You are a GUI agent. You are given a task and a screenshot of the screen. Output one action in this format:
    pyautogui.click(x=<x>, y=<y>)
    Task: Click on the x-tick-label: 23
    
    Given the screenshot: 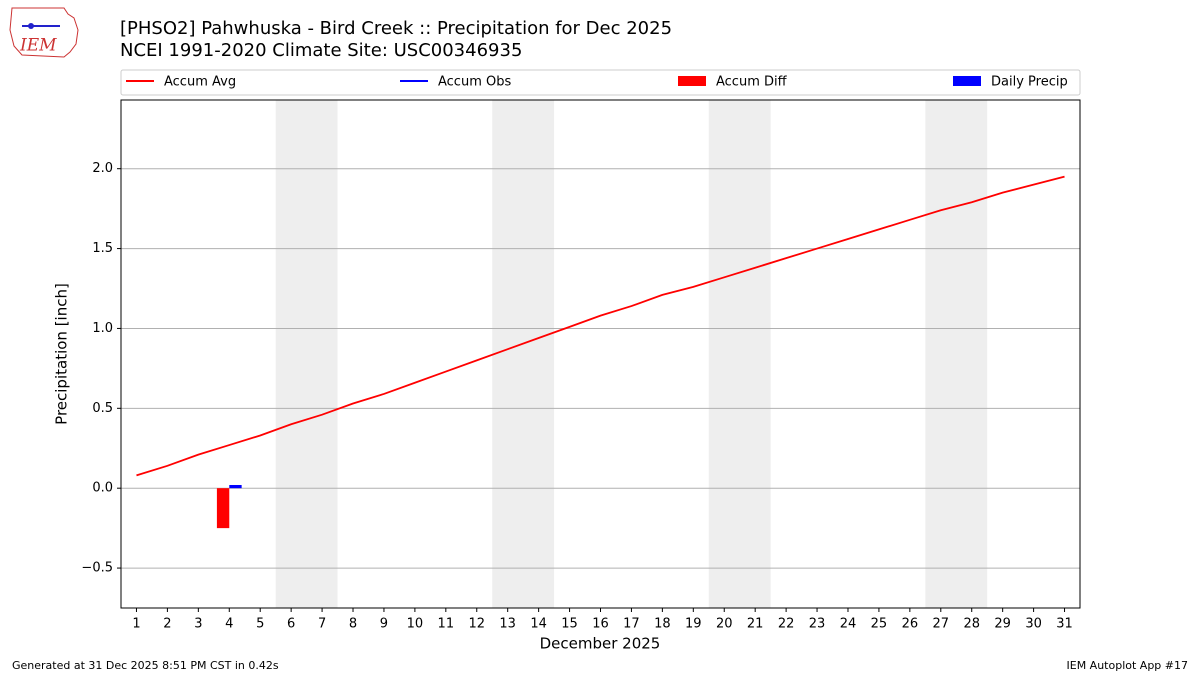 What is the action you would take?
    pyautogui.click(x=817, y=624)
    